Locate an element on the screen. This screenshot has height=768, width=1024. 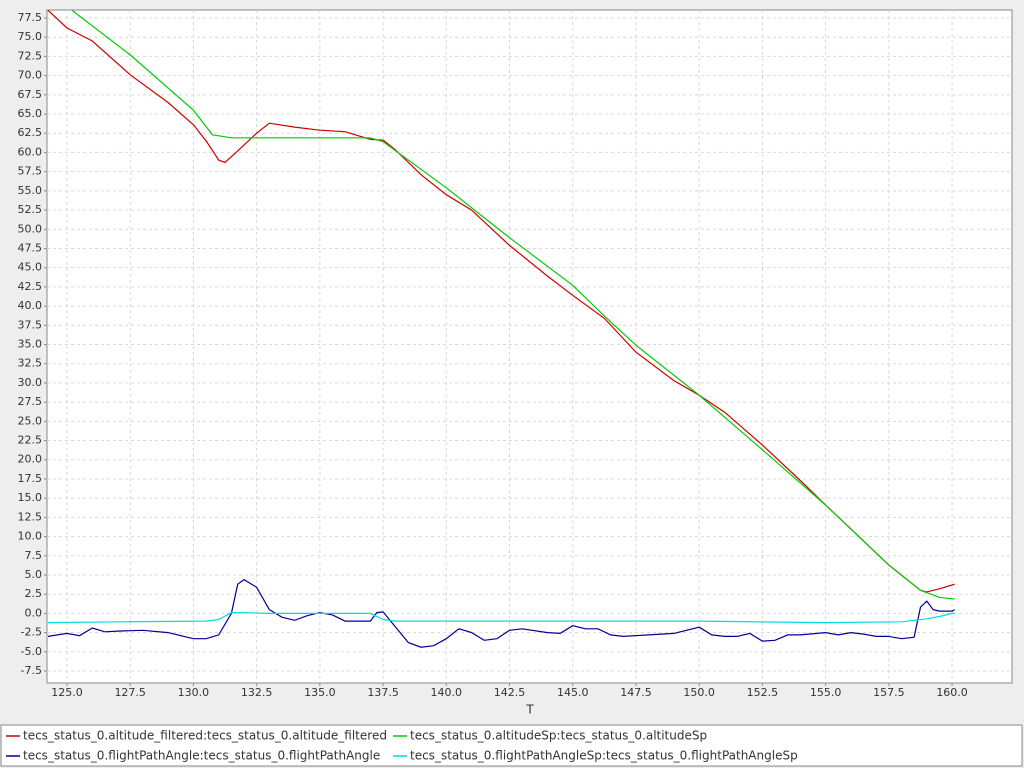
y-tick-label: 77.5 is located at coordinates (30, 17).